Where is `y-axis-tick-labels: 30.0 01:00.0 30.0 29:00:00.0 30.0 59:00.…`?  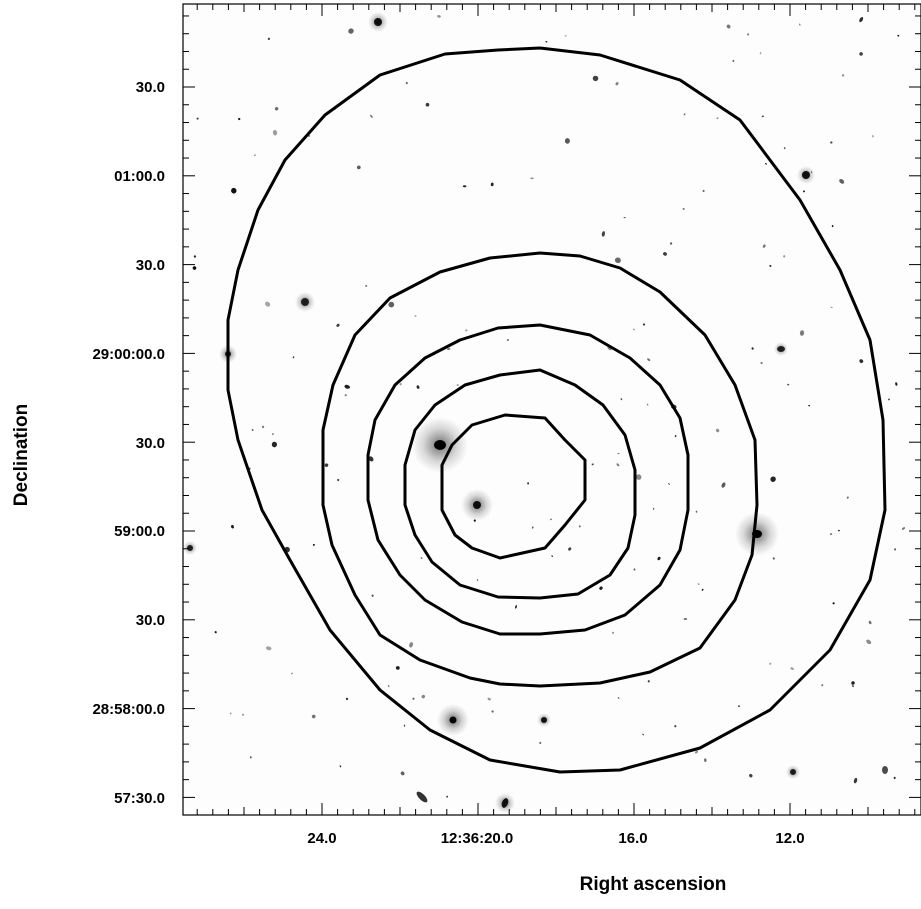
y-axis-tick-labels: 30.0 01:00.0 30.0 29:00:00.0 30.0 59:00.… is located at coordinates (128, 443).